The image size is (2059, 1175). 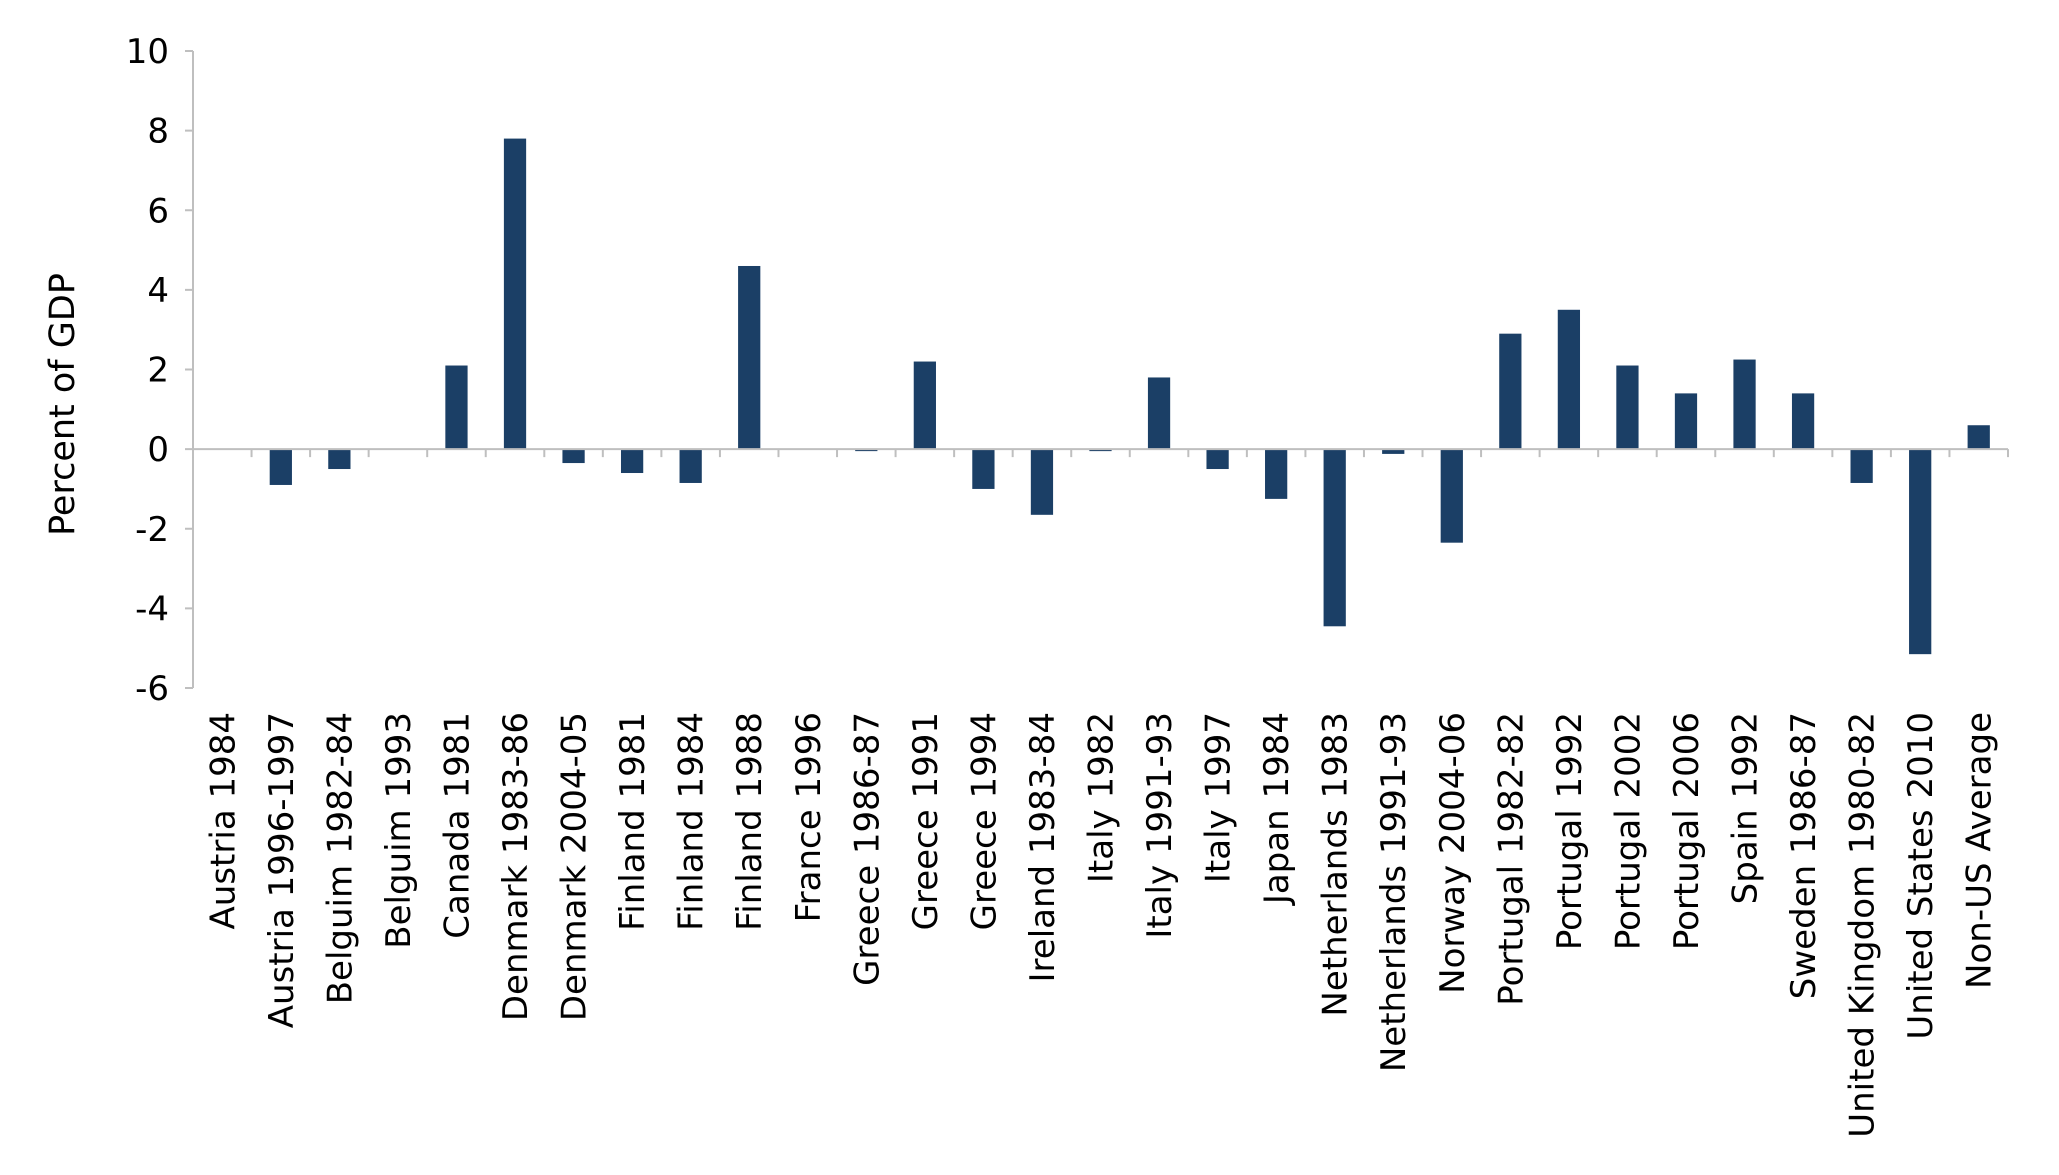 What do you see at coordinates (282, 870) in the screenshot?
I see `category-label: Austria 1996-1997` at bounding box center [282, 870].